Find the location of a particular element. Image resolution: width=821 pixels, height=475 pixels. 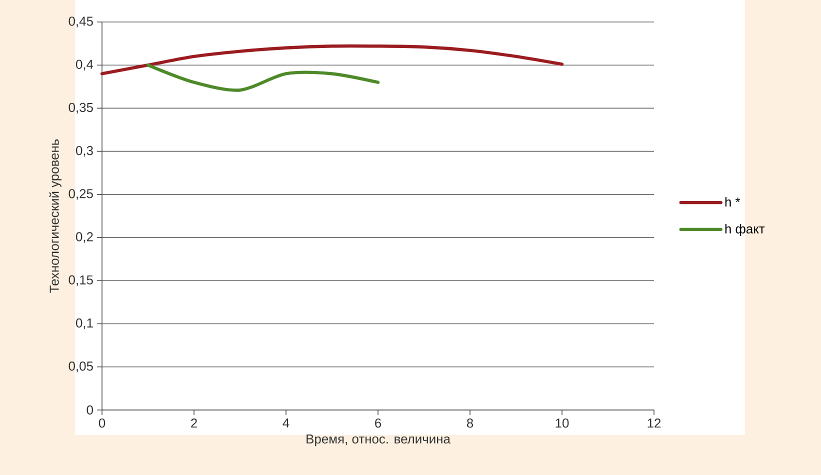

x-tick-label: 2 is located at coordinates (194, 423).